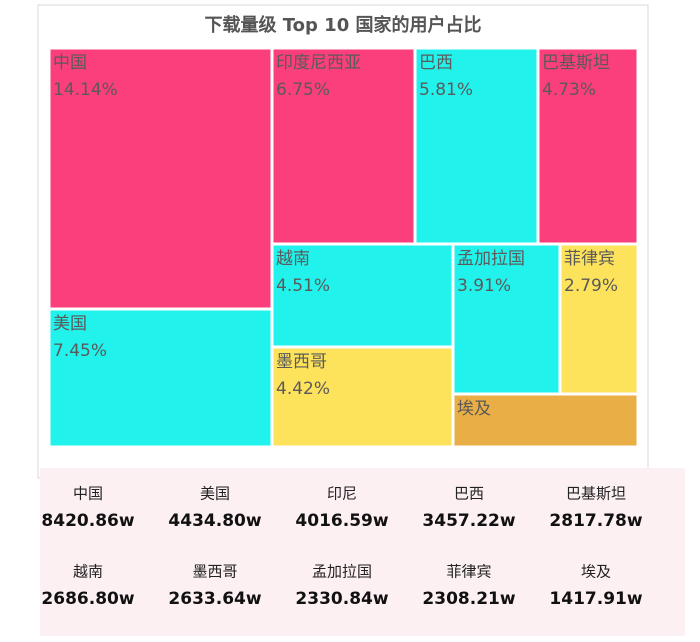 This screenshot has width=700, height=642. Describe the element at coordinates (342, 494) in the screenshot. I see `stat-label: 印尼` at that location.